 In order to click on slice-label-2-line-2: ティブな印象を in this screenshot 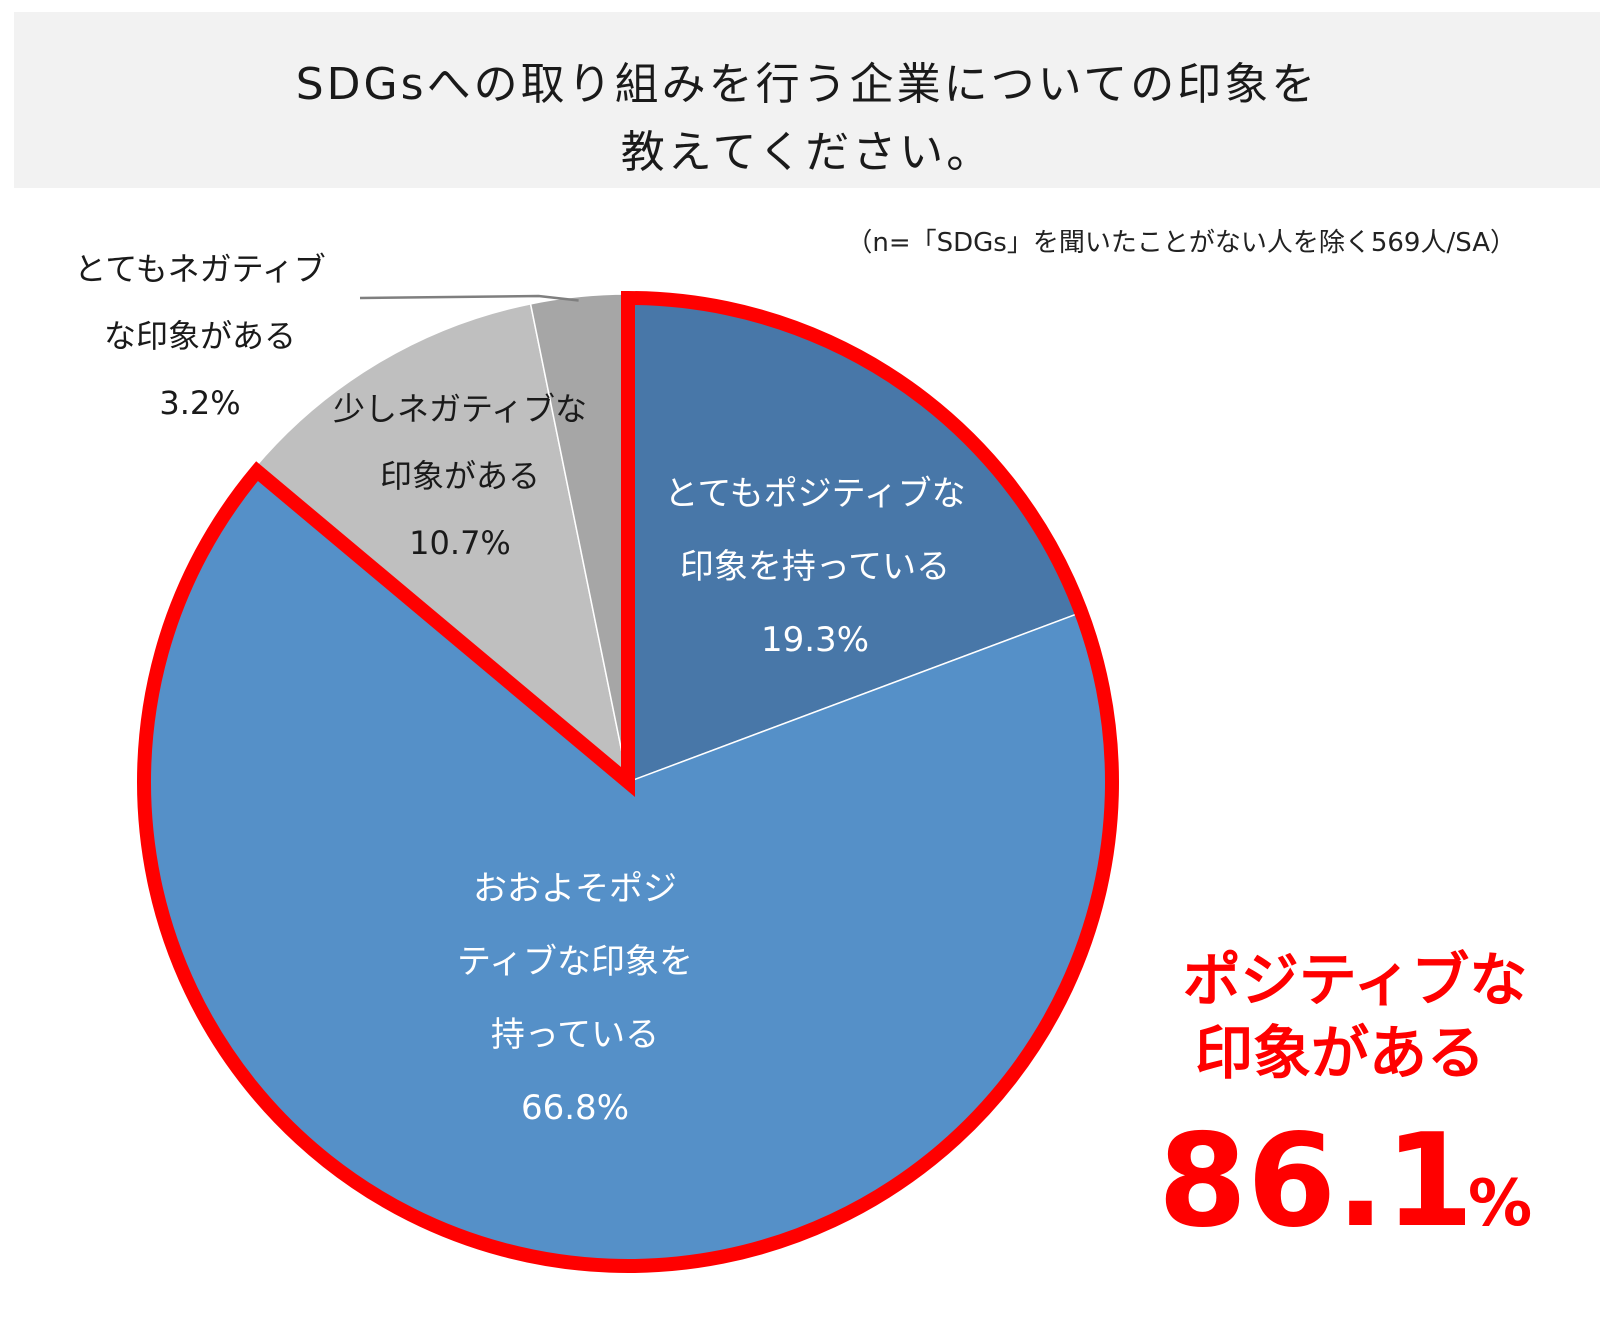, I will do `click(575, 962)`.